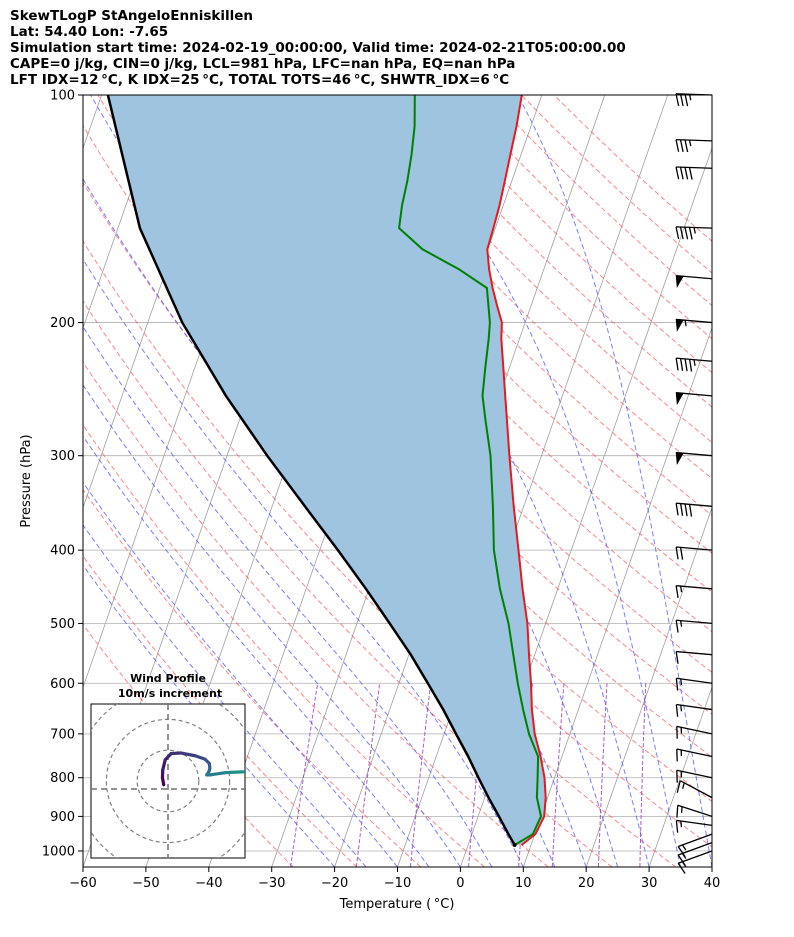  Describe the element at coordinates (168, 781) in the screenshot. I see `hodograph-ring` at that location.